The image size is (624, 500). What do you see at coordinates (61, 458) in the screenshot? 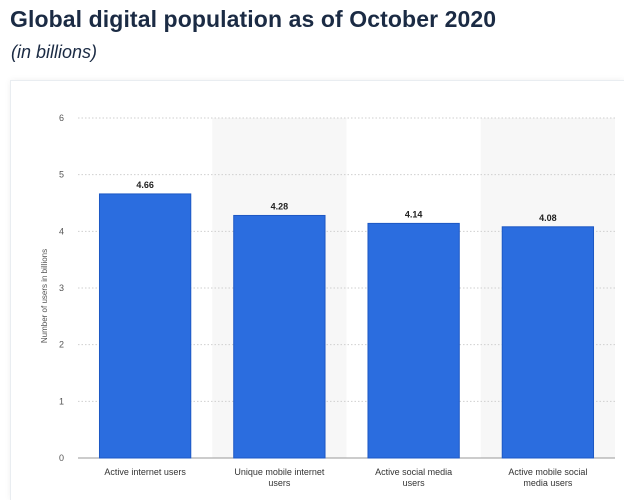
I see `y-tick-label: 0` at bounding box center [61, 458].